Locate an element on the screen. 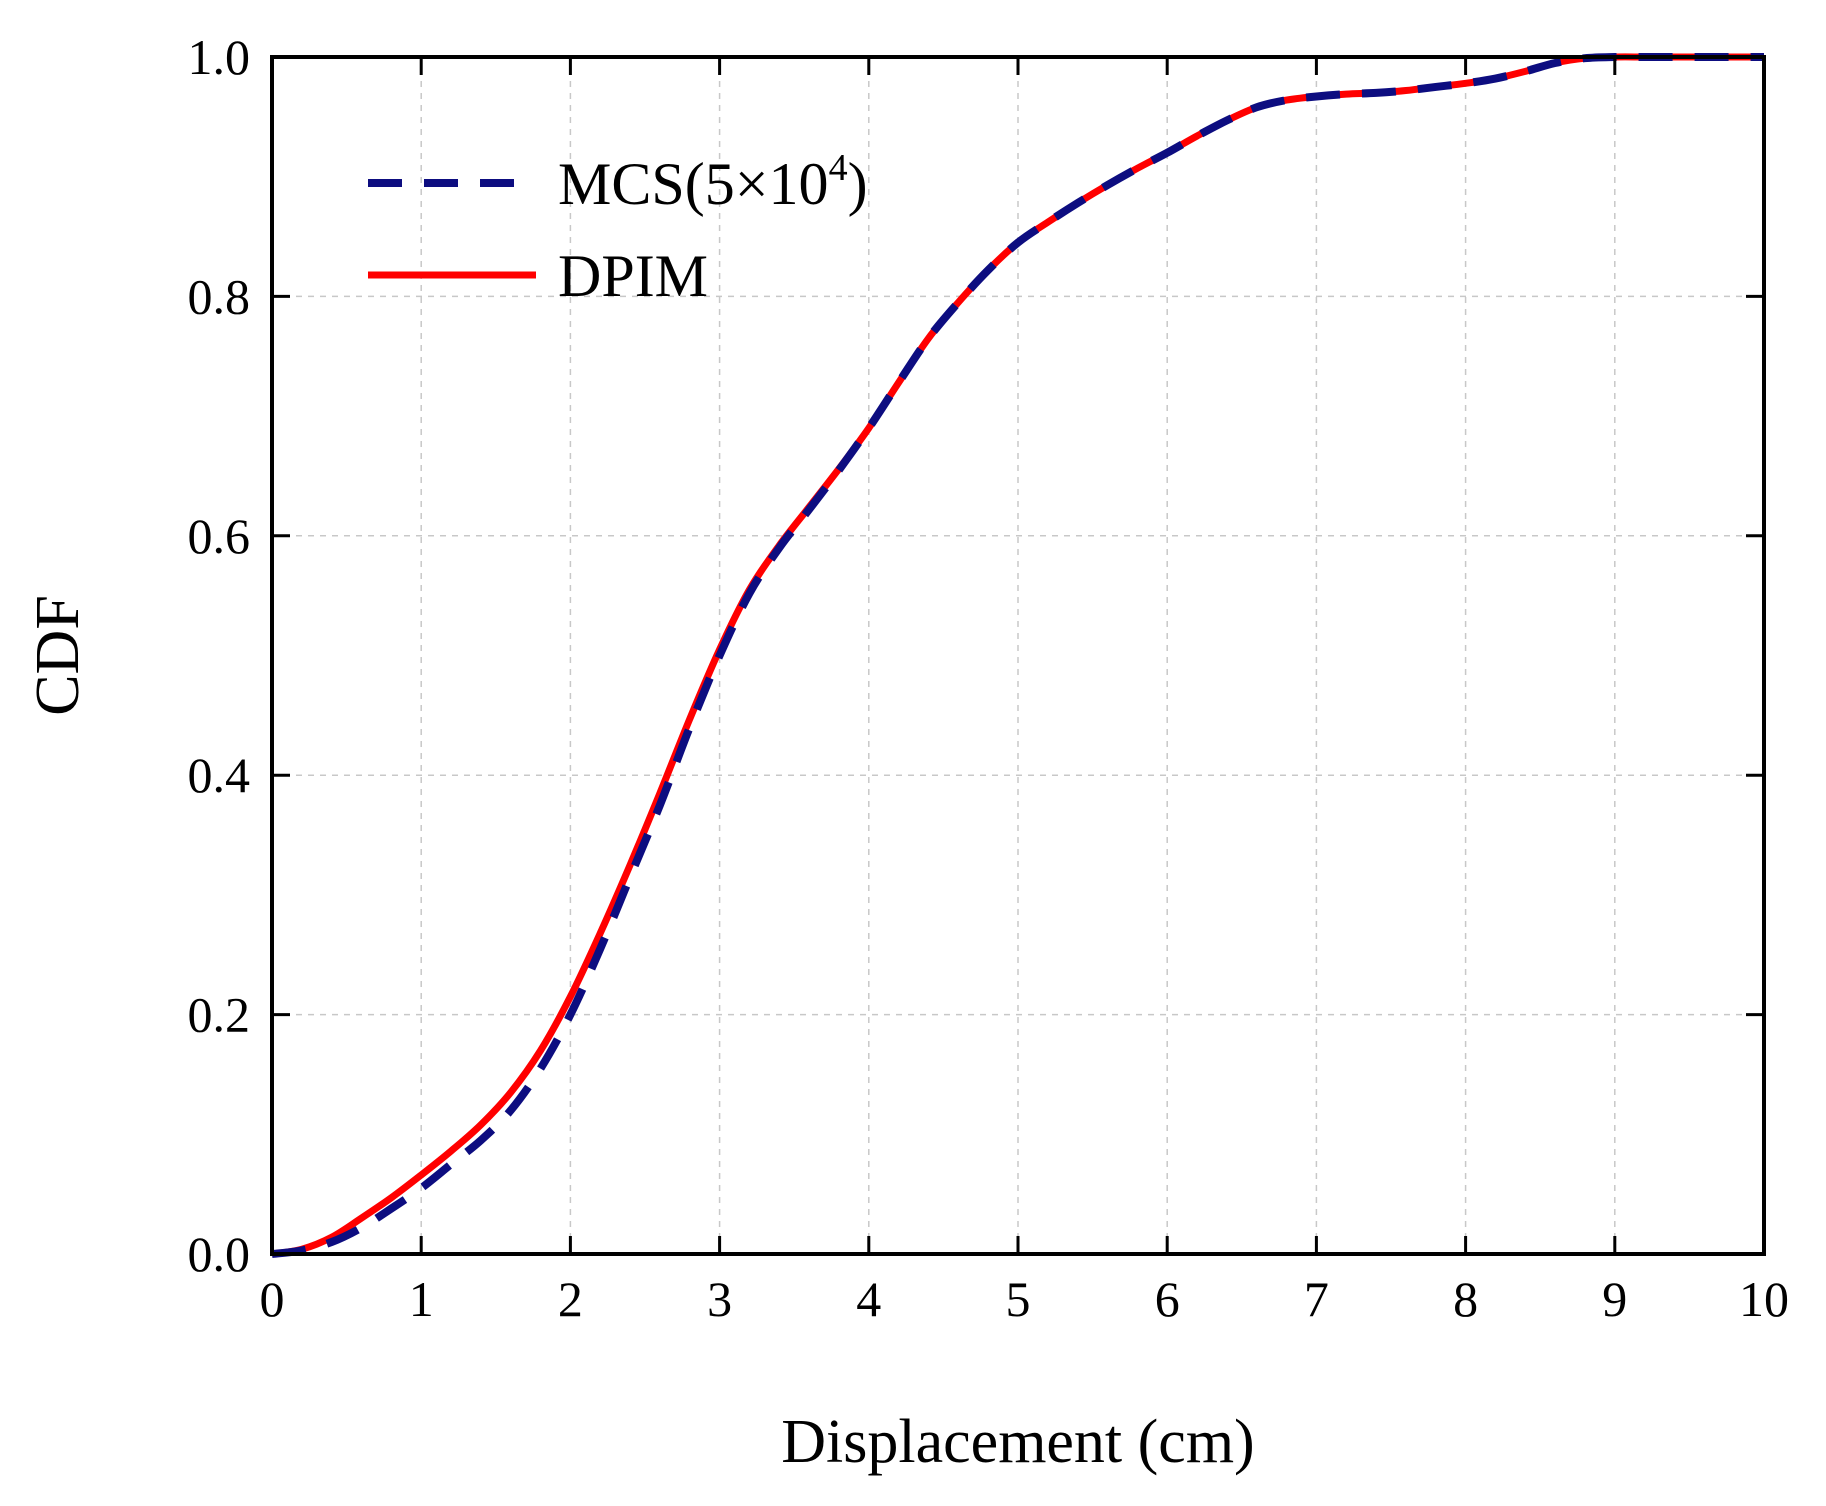 The height and width of the screenshot is (1506, 1826). x-tick-label: 2 is located at coordinates (570, 1299).